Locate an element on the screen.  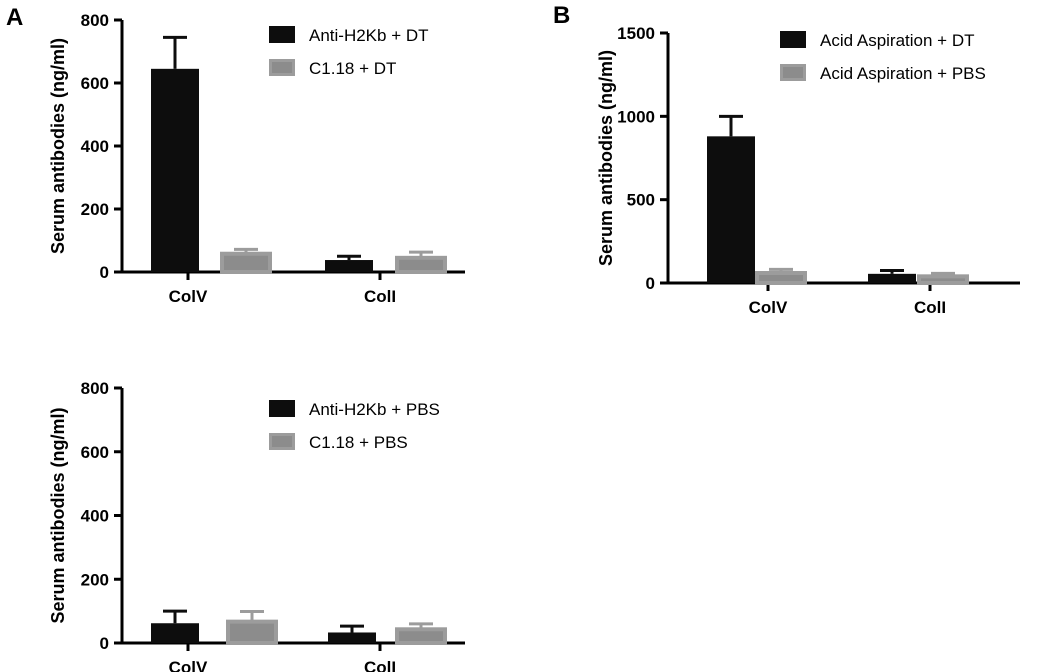
legend-label: Anti-H2Kb + PBS is located at coordinates (374, 409).